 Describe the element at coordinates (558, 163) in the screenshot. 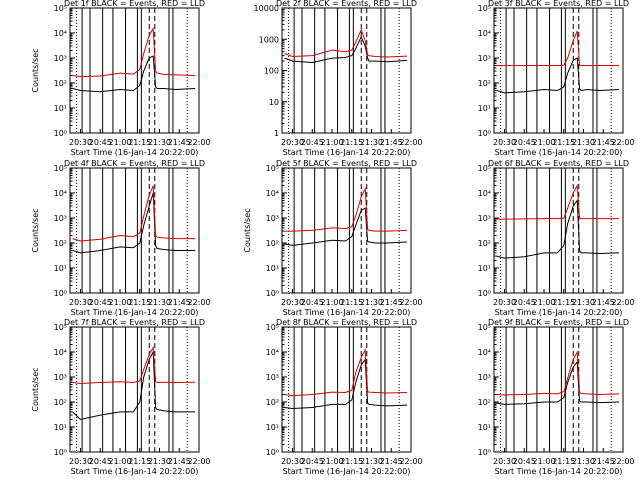

I see `panel-title: Det 6f BLACK = Events, RED = LLD` at that location.